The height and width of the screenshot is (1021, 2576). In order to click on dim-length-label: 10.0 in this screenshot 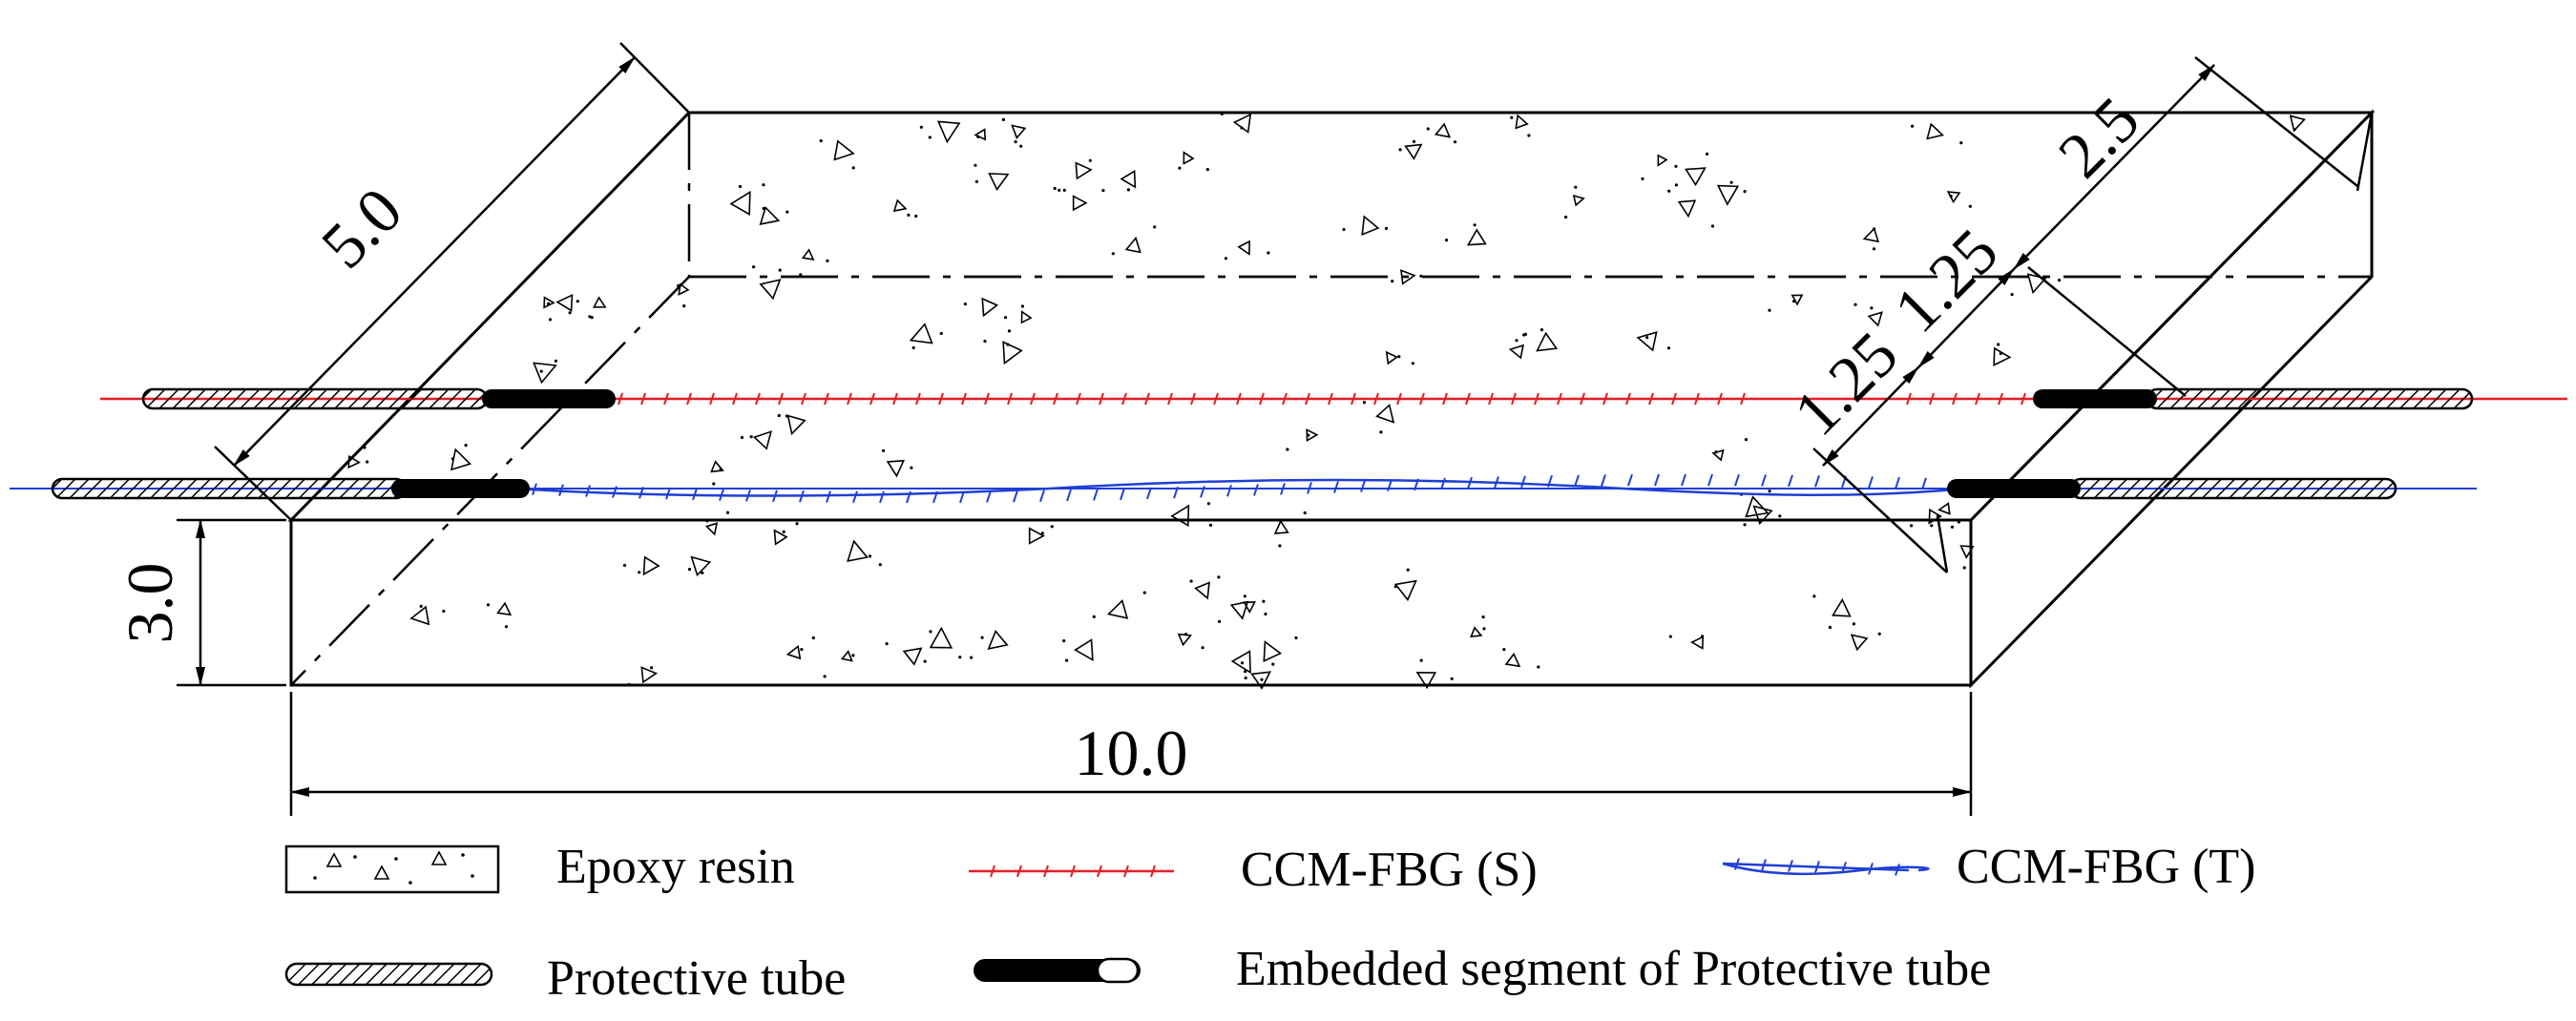, I will do `click(1131, 753)`.